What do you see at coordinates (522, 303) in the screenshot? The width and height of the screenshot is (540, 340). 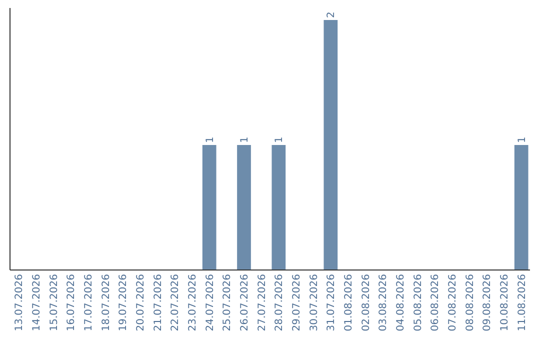 I see `x-tick-label: 11.08.2026` at bounding box center [522, 303].